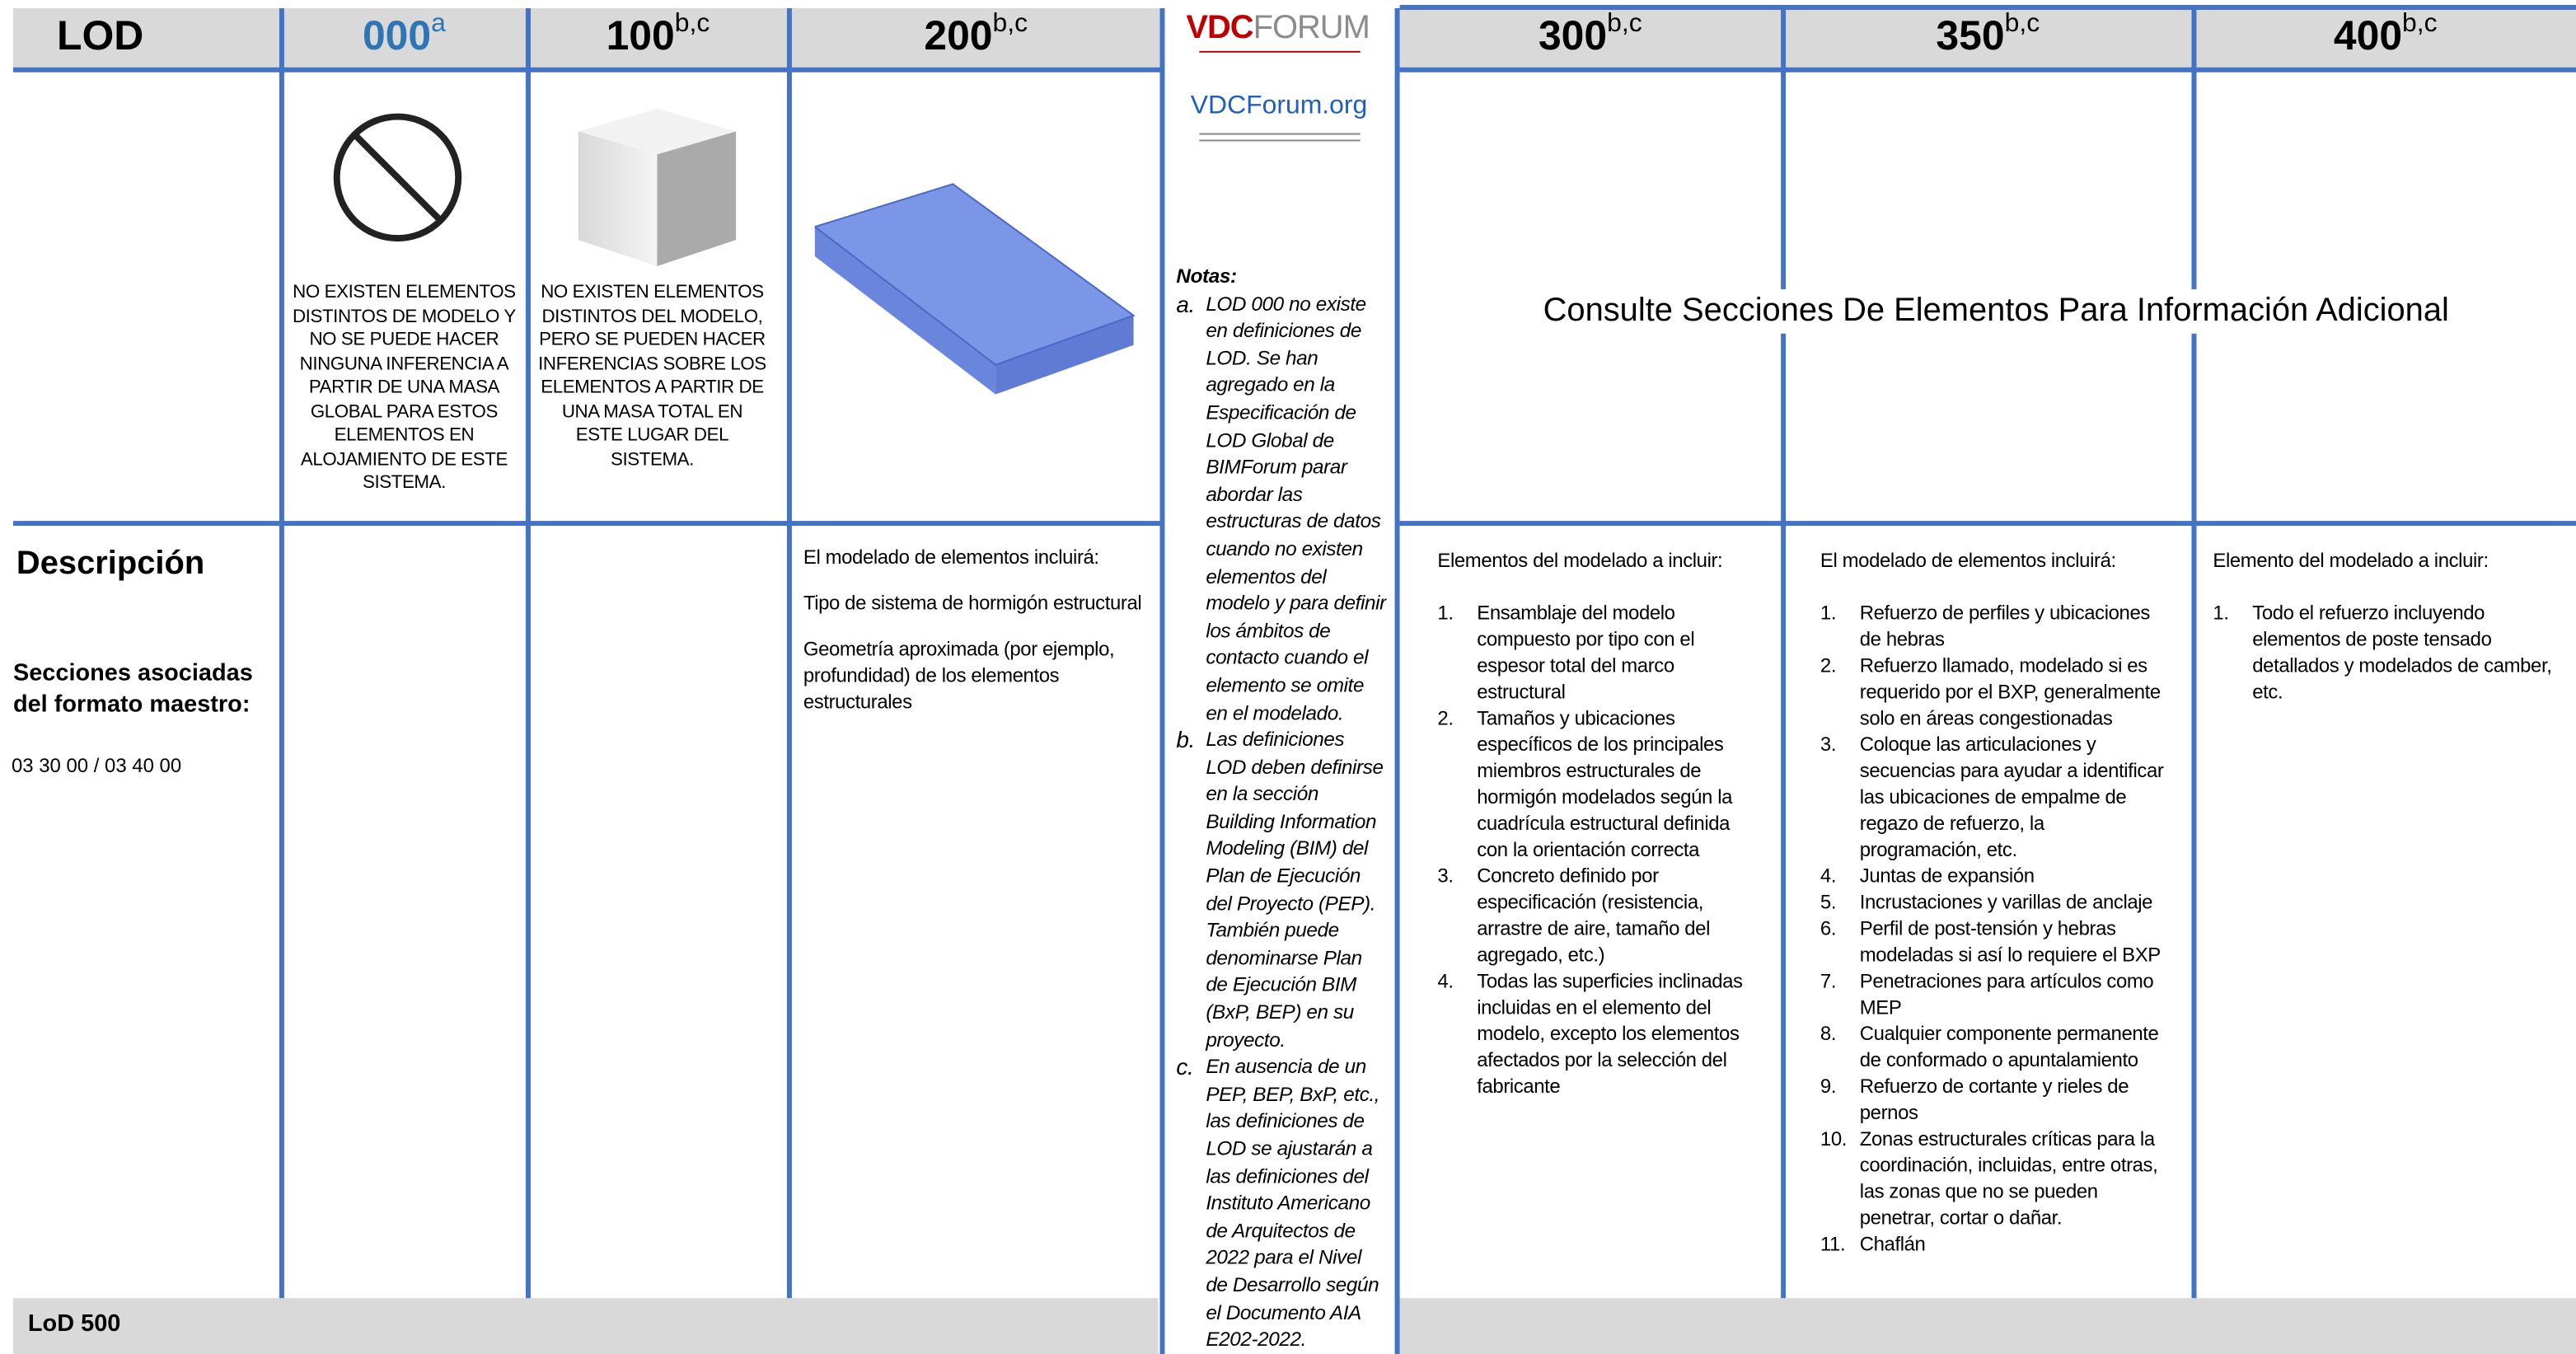 This screenshot has height=1354, width=2576. Describe the element at coordinates (110, 563) in the screenshot. I see `desc-title: Descripción` at that location.